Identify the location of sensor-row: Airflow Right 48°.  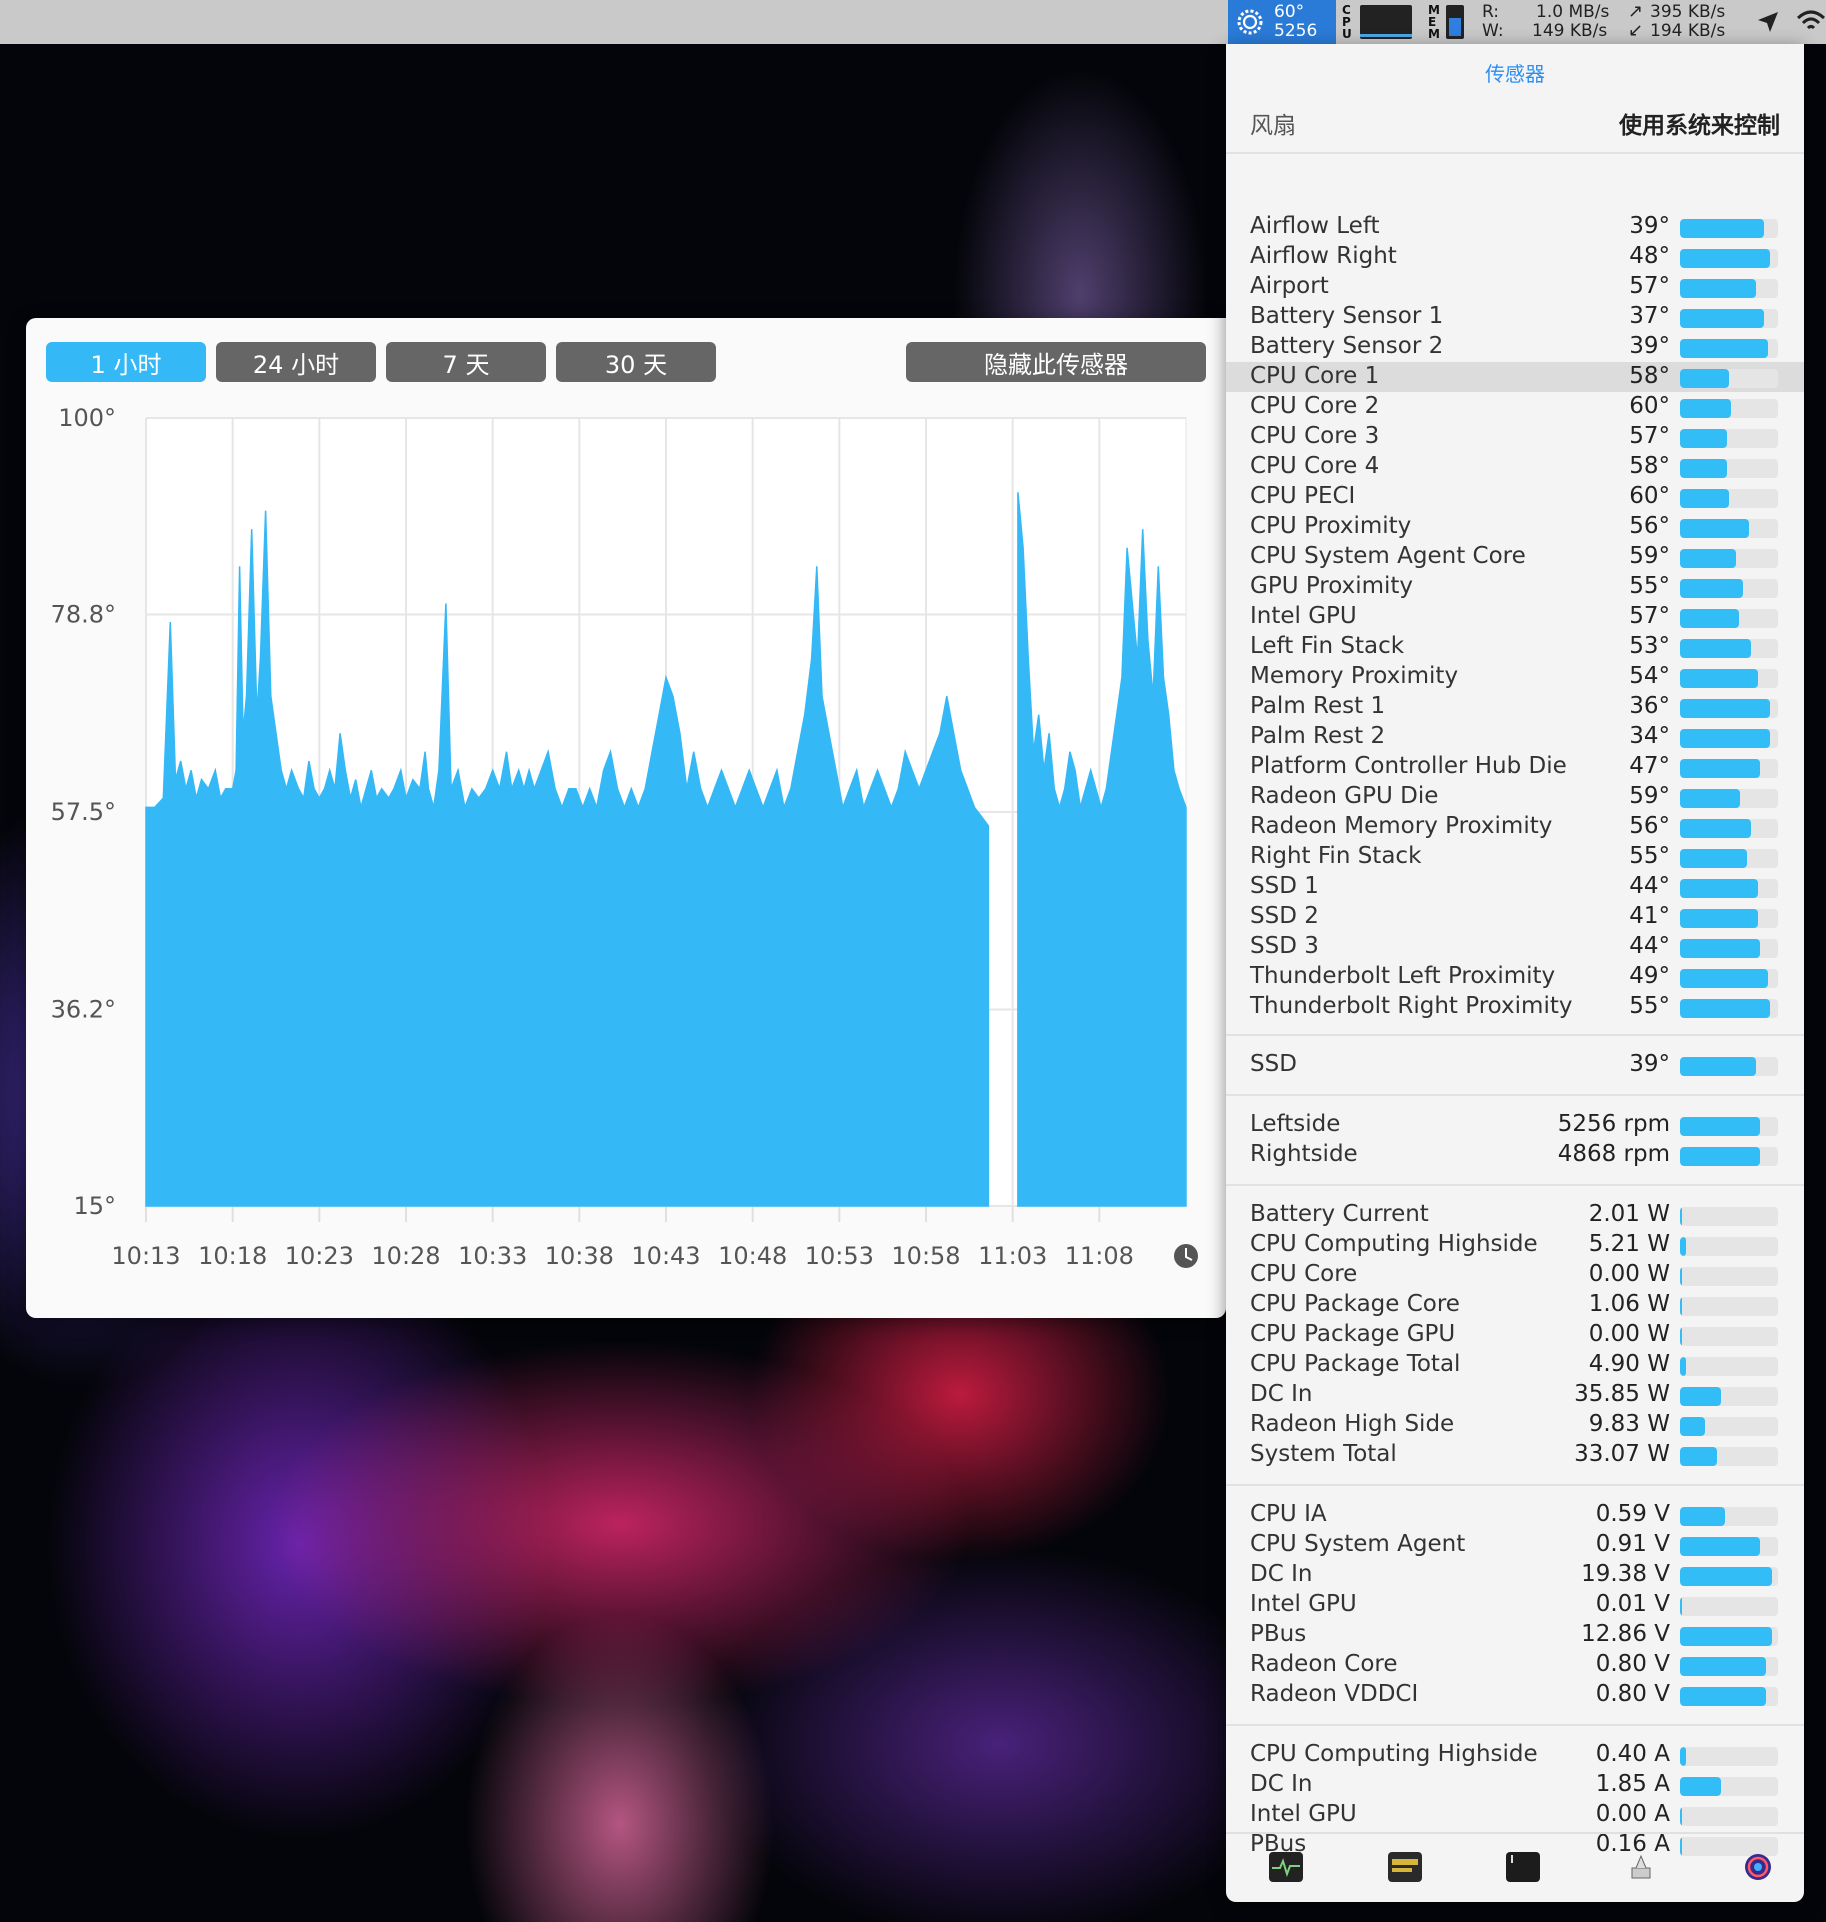
(1515, 257).